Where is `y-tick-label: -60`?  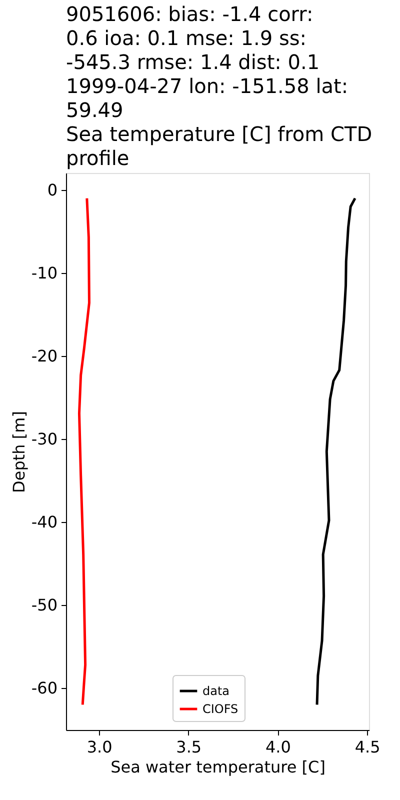 y-tick-label: -60 is located at coordinates (44, 688).